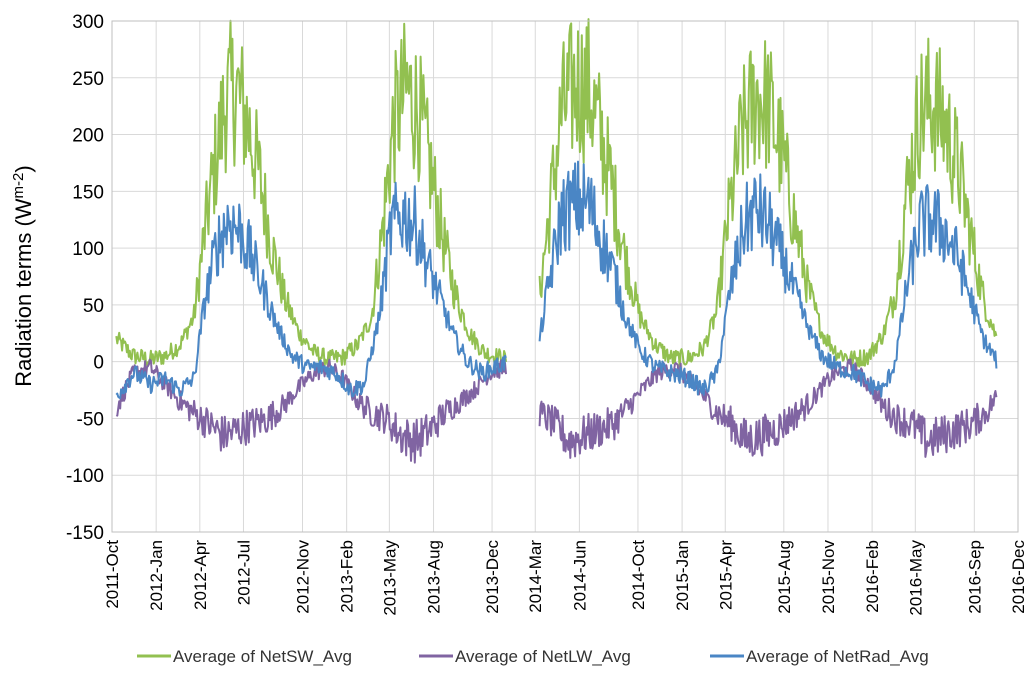  What do you see at coordinates (88, 79) in the screenshot?
I see `y-tick-label: 250` at bounding box center [88, 79].